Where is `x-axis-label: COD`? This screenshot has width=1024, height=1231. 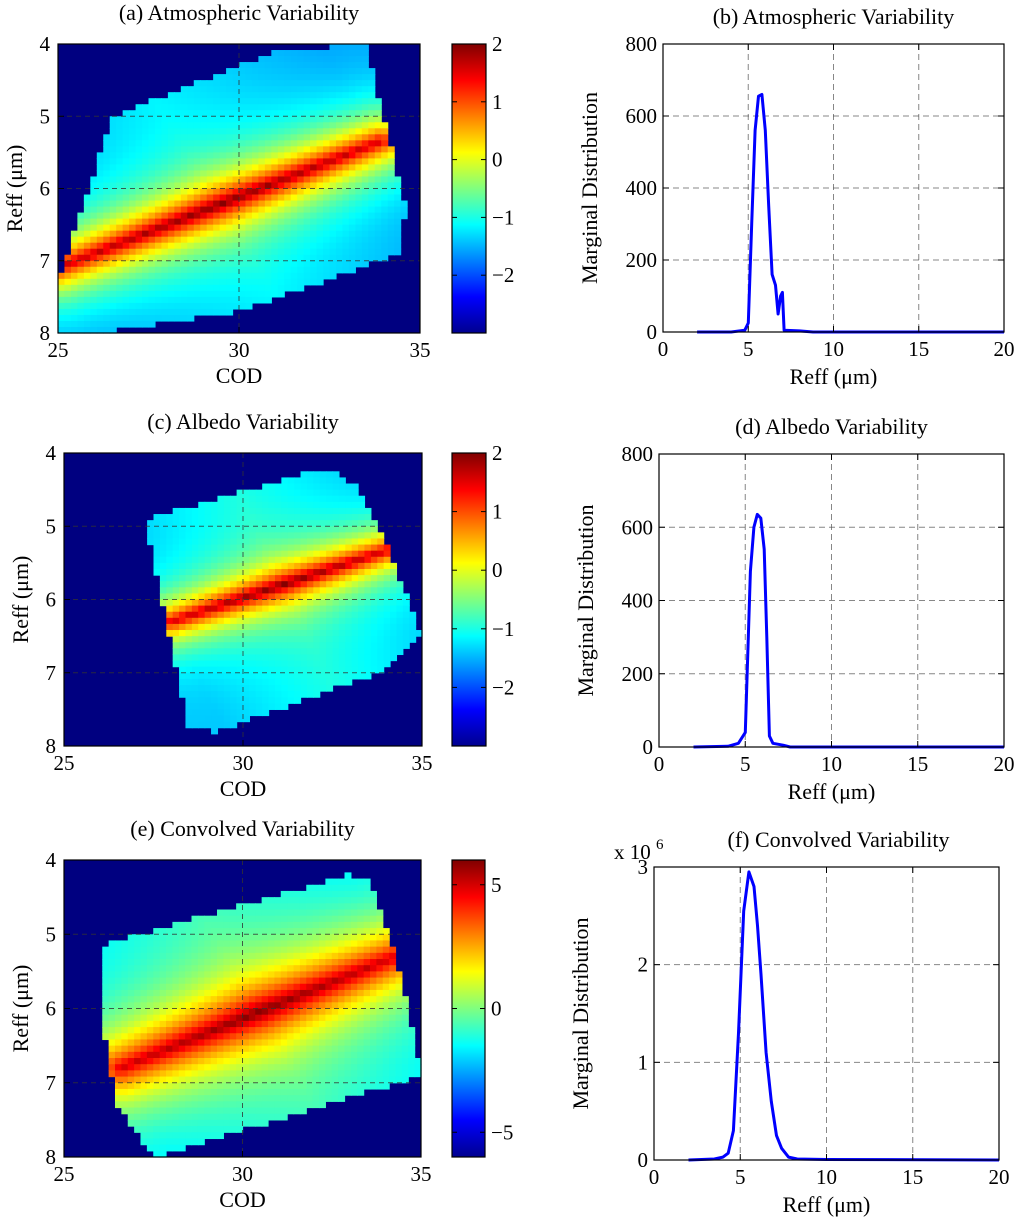
x-axis-label: COD is located at coordinates (242, 1199).